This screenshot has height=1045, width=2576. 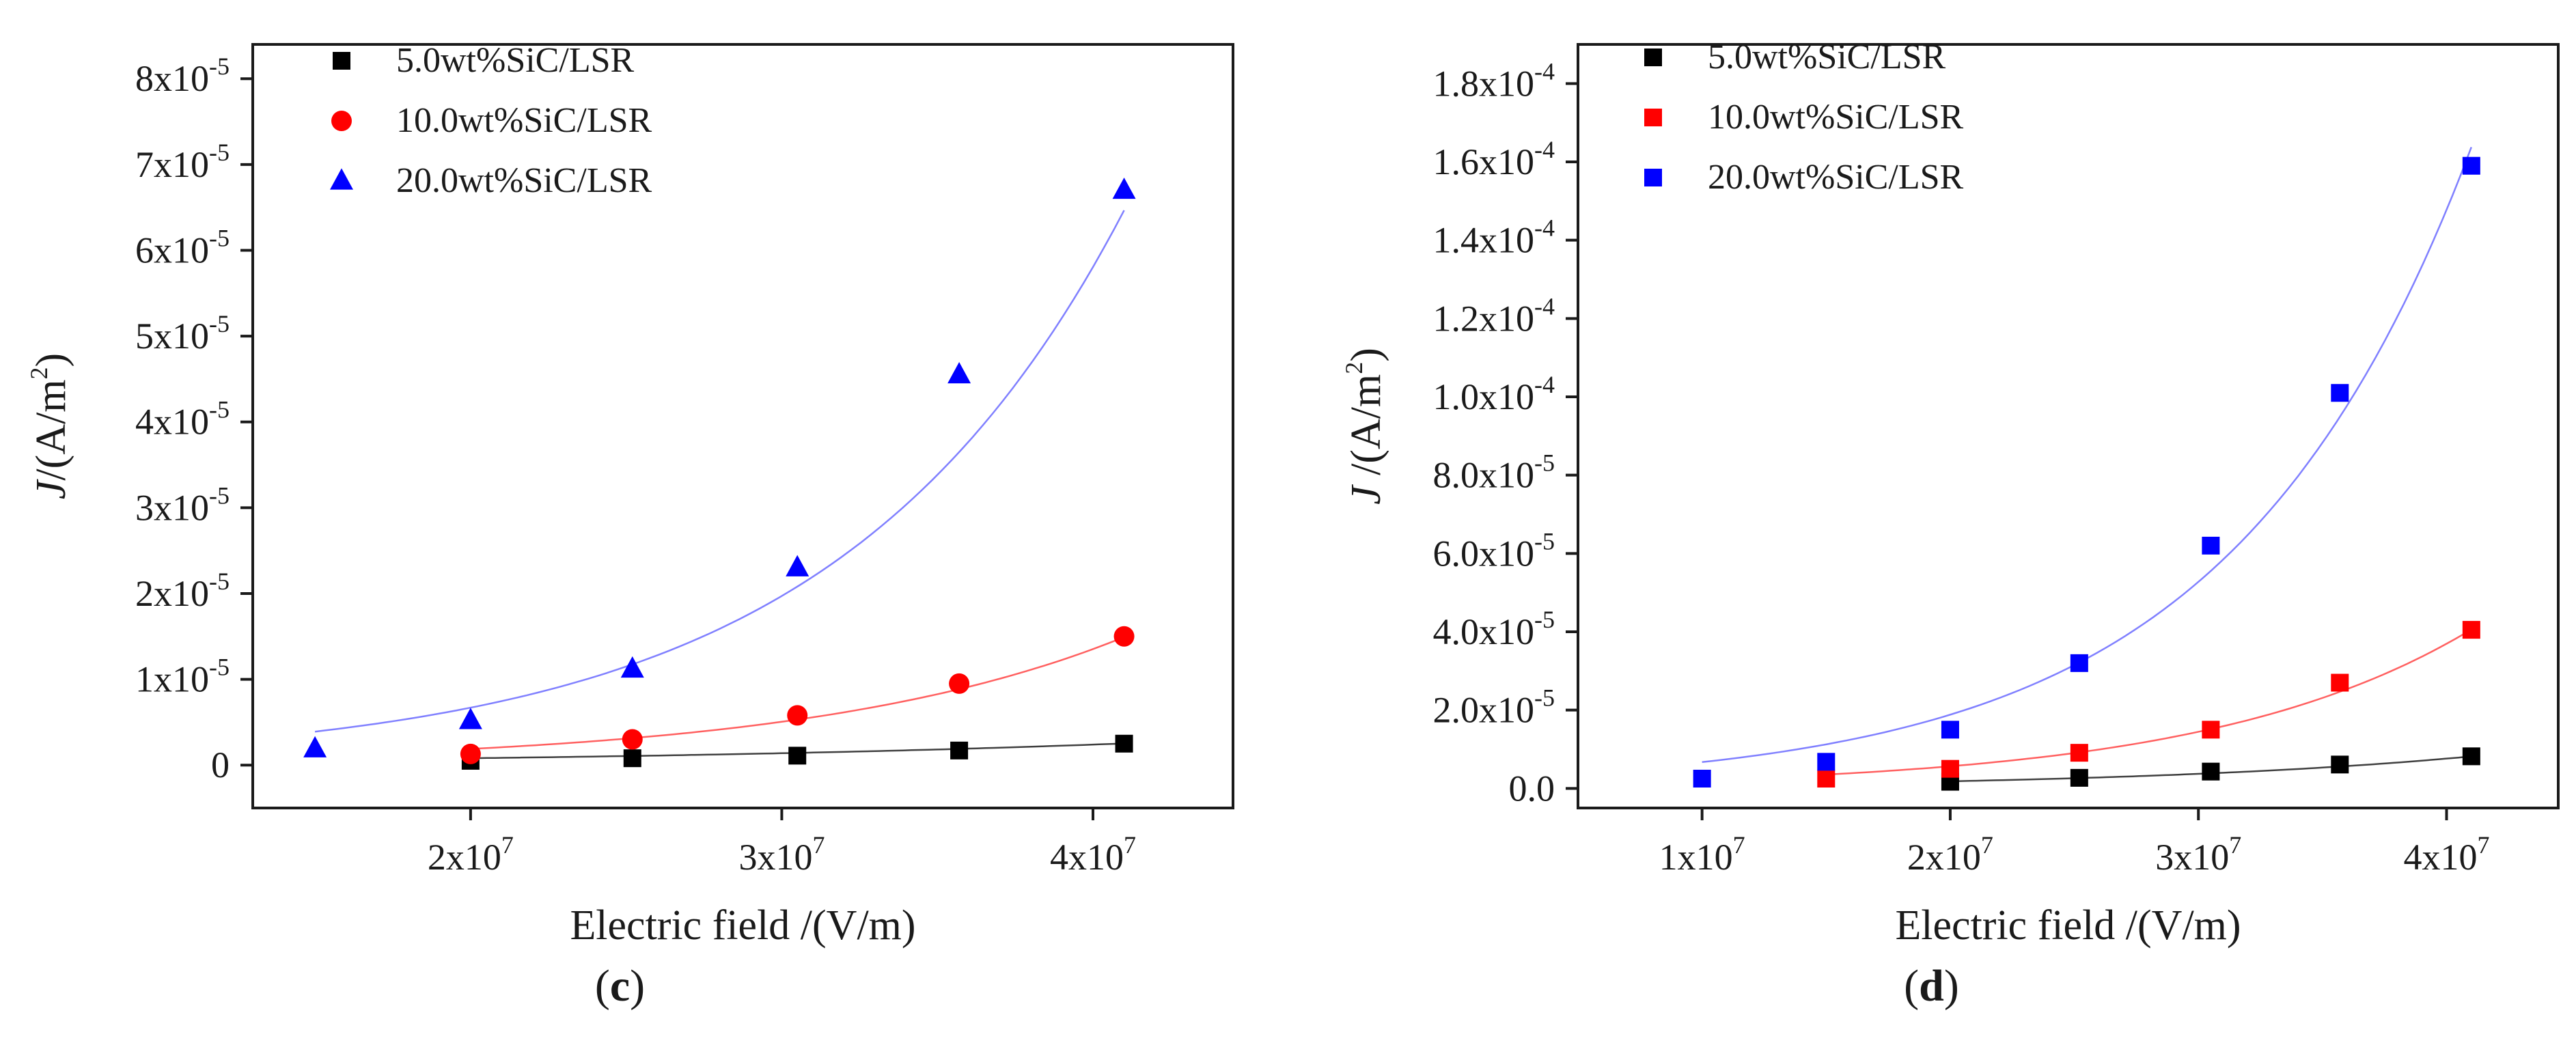 I want to click on y-tick-label: 8.0x10⁻⁵, so click(x=1494, y=473).